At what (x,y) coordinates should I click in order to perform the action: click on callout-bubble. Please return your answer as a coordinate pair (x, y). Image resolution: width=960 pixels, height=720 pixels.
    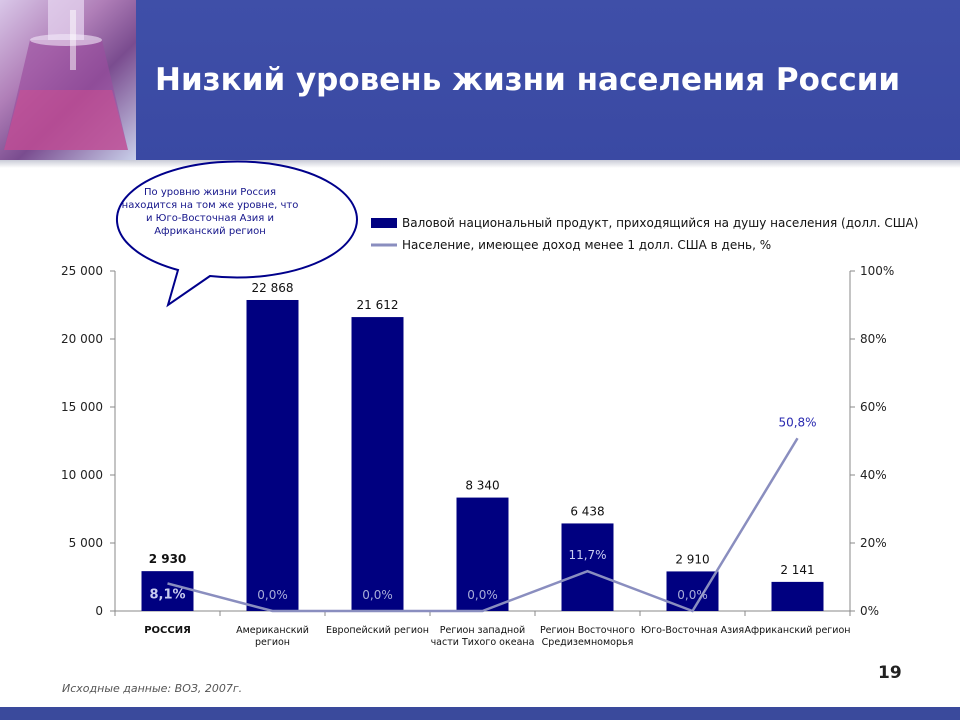
    Looking at the image, I should click on (236, 234).